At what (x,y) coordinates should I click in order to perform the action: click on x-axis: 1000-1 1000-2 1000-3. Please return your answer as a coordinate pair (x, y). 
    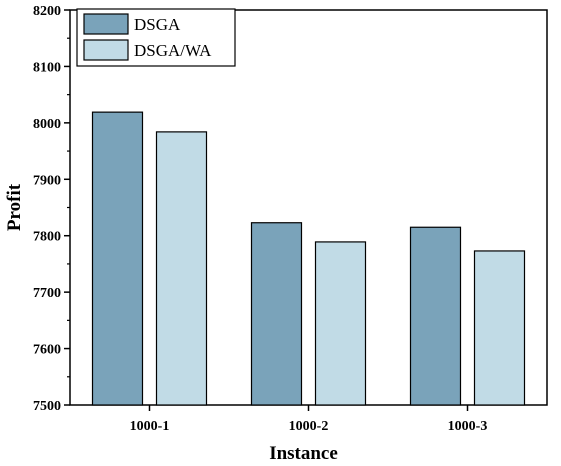
    Looking at the image, I should click on (309, 419).